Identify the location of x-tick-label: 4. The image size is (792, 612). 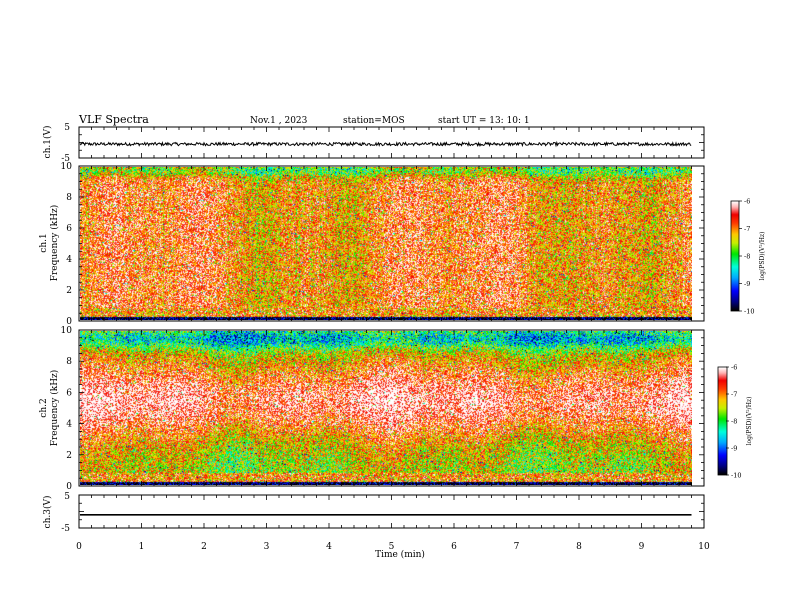
(329, 547).